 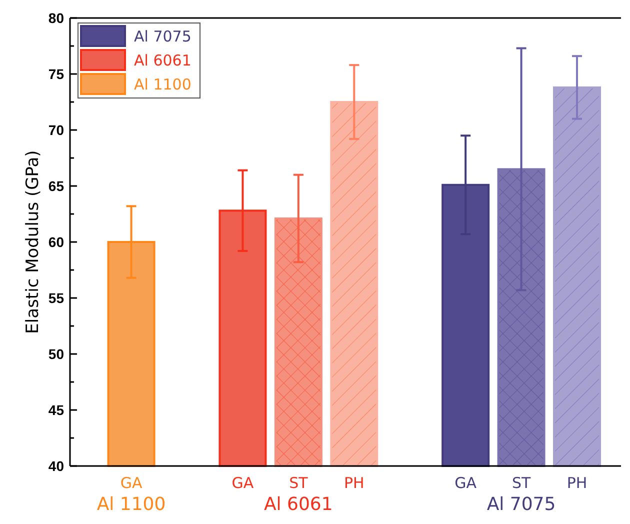 I want to click on legend-label: Al 7075, so click(x=163, y=36).